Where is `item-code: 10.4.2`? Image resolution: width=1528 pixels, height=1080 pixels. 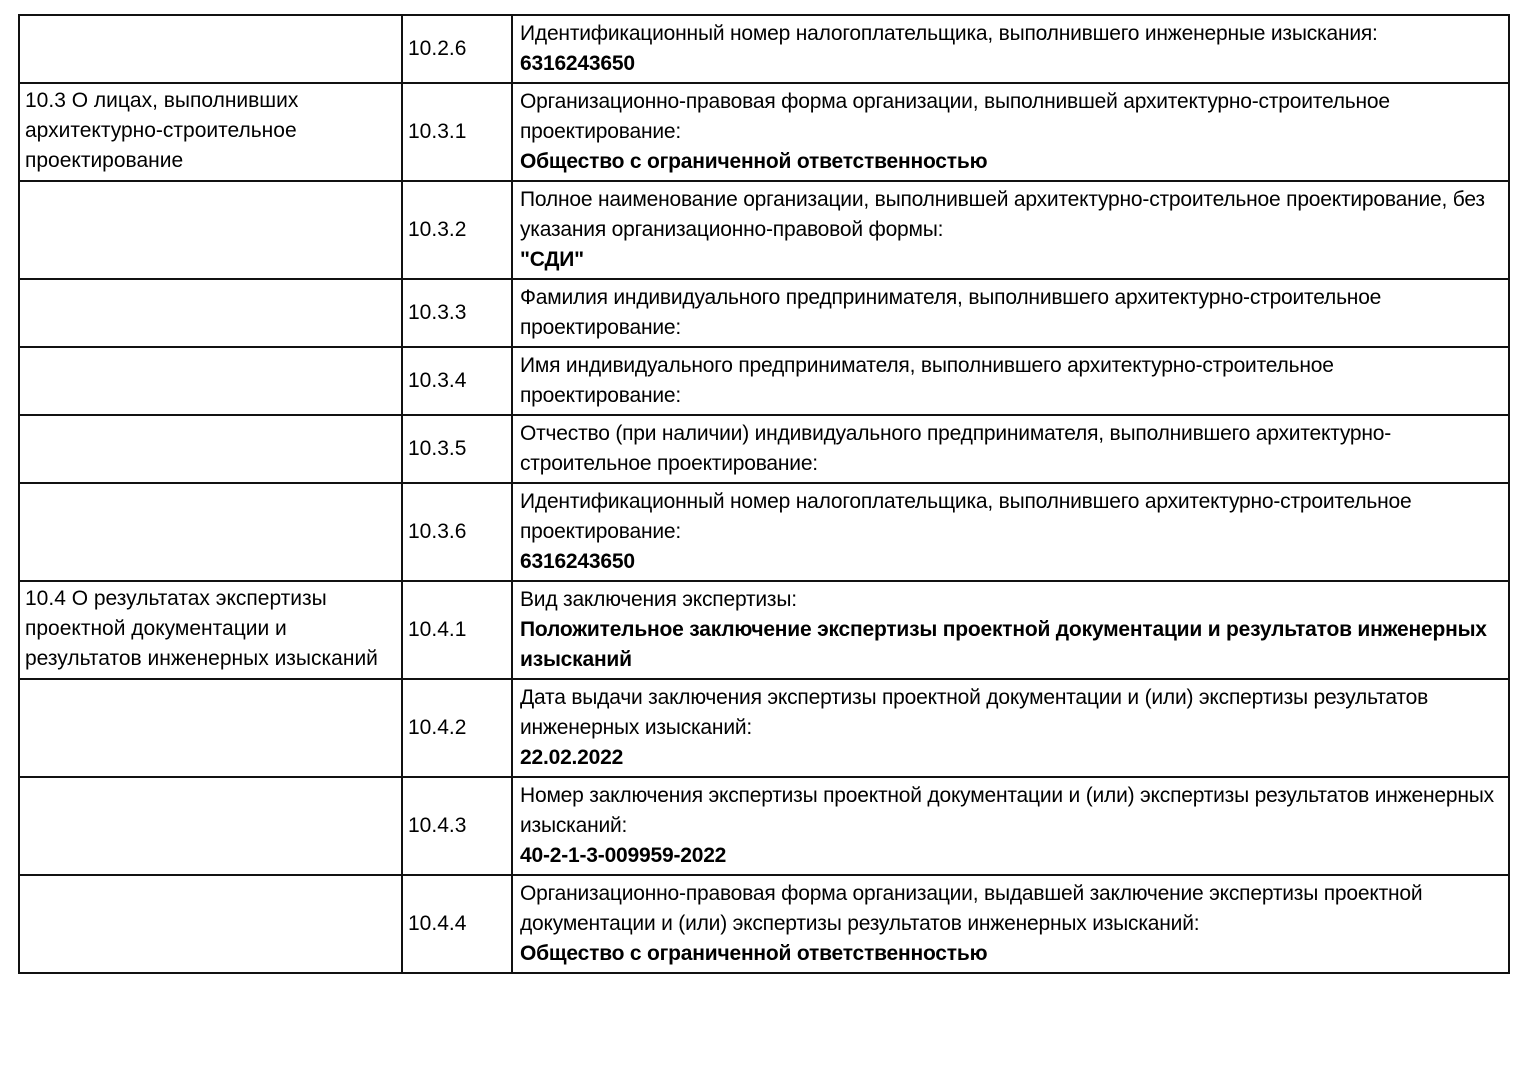 item-code: 10.4.2 is located at coordinates (437, 727).